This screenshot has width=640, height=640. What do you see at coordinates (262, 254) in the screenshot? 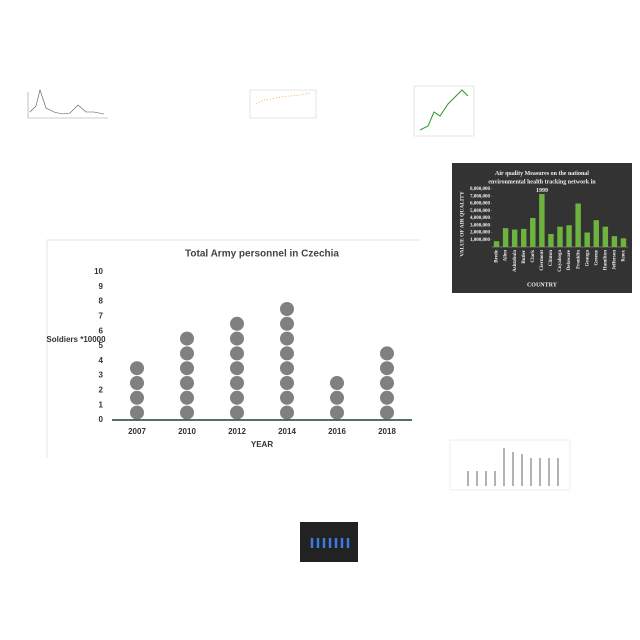
I see `chart-title: Total Army personnel in Czechia` at bounding box center [262, 254].